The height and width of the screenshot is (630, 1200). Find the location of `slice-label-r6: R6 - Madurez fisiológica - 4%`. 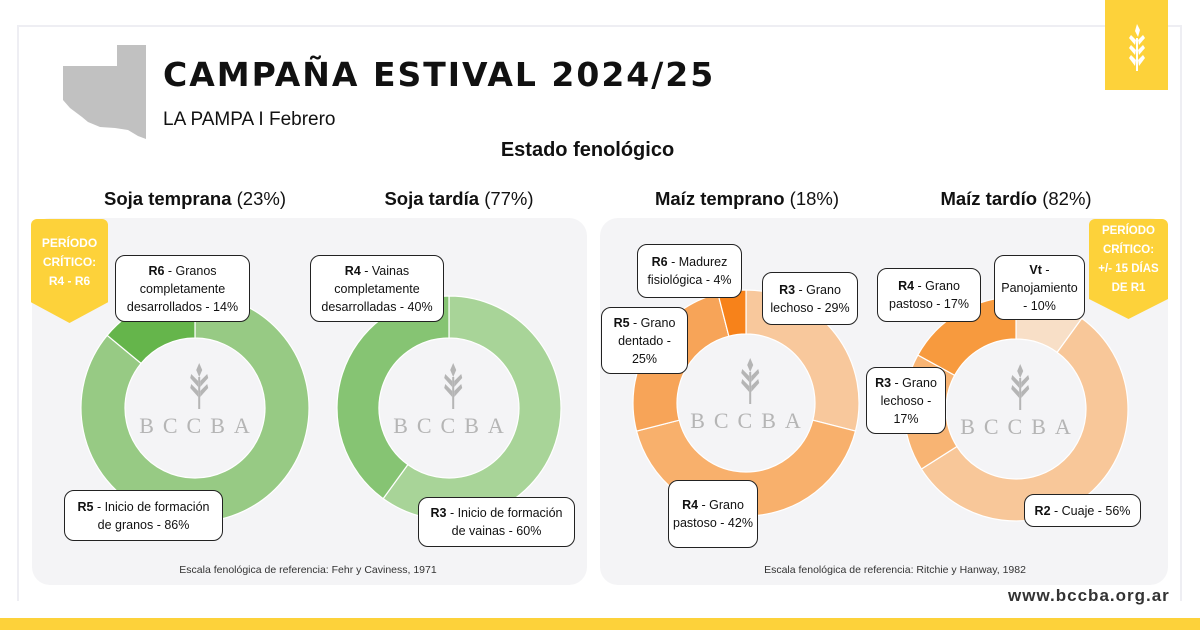

slice-label-r6: R6 - Madurez fisiológica - 4% is located at coordinates (689, 271).